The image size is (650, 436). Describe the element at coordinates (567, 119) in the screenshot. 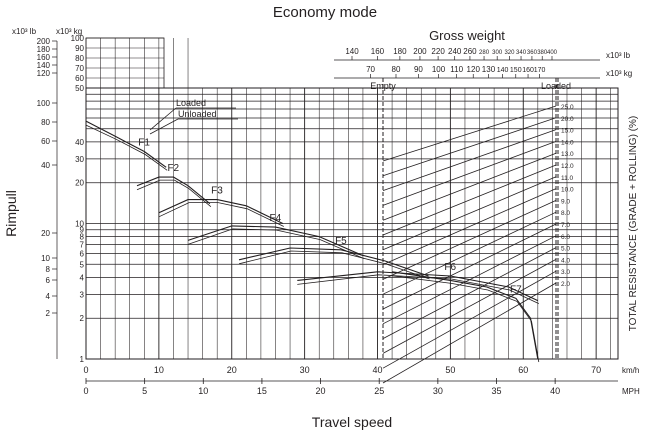

I see `resistance-label: 20.0` at that location.